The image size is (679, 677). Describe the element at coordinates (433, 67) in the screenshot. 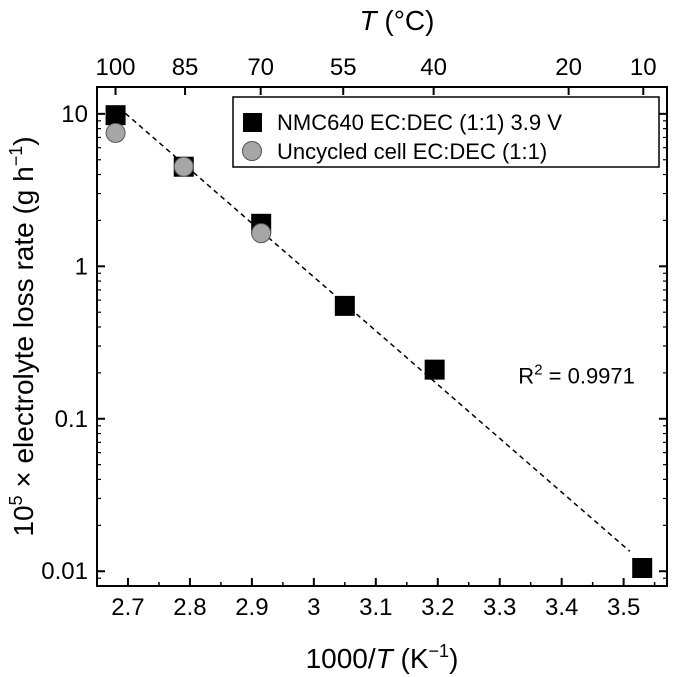

I see `top-tick-label: 40` at that location.